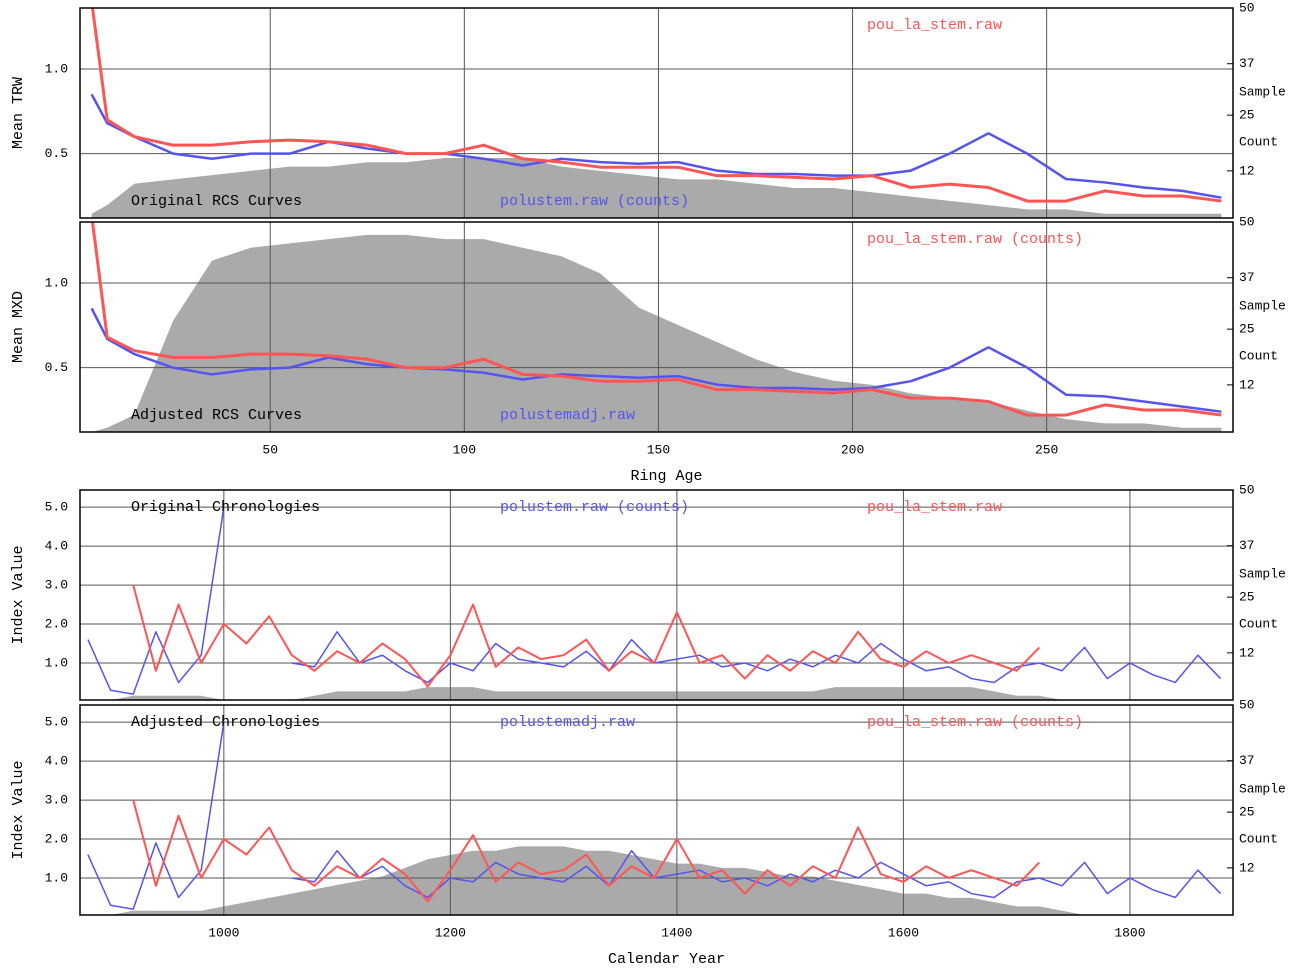  What do you see at coordinates (225, 722) in the screenshot?
I see `panel-label: Adjusted Chronologies` at bounding box center [225, 722].